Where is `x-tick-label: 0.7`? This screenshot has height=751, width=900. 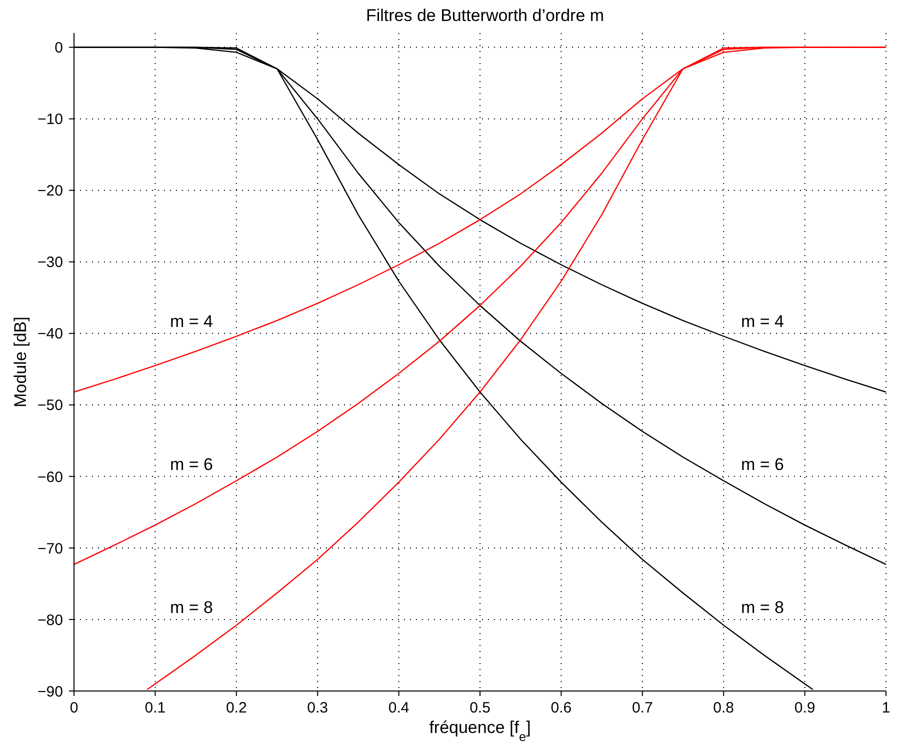 x-tick-label: 0.7 is located at coordinates (642, 708).